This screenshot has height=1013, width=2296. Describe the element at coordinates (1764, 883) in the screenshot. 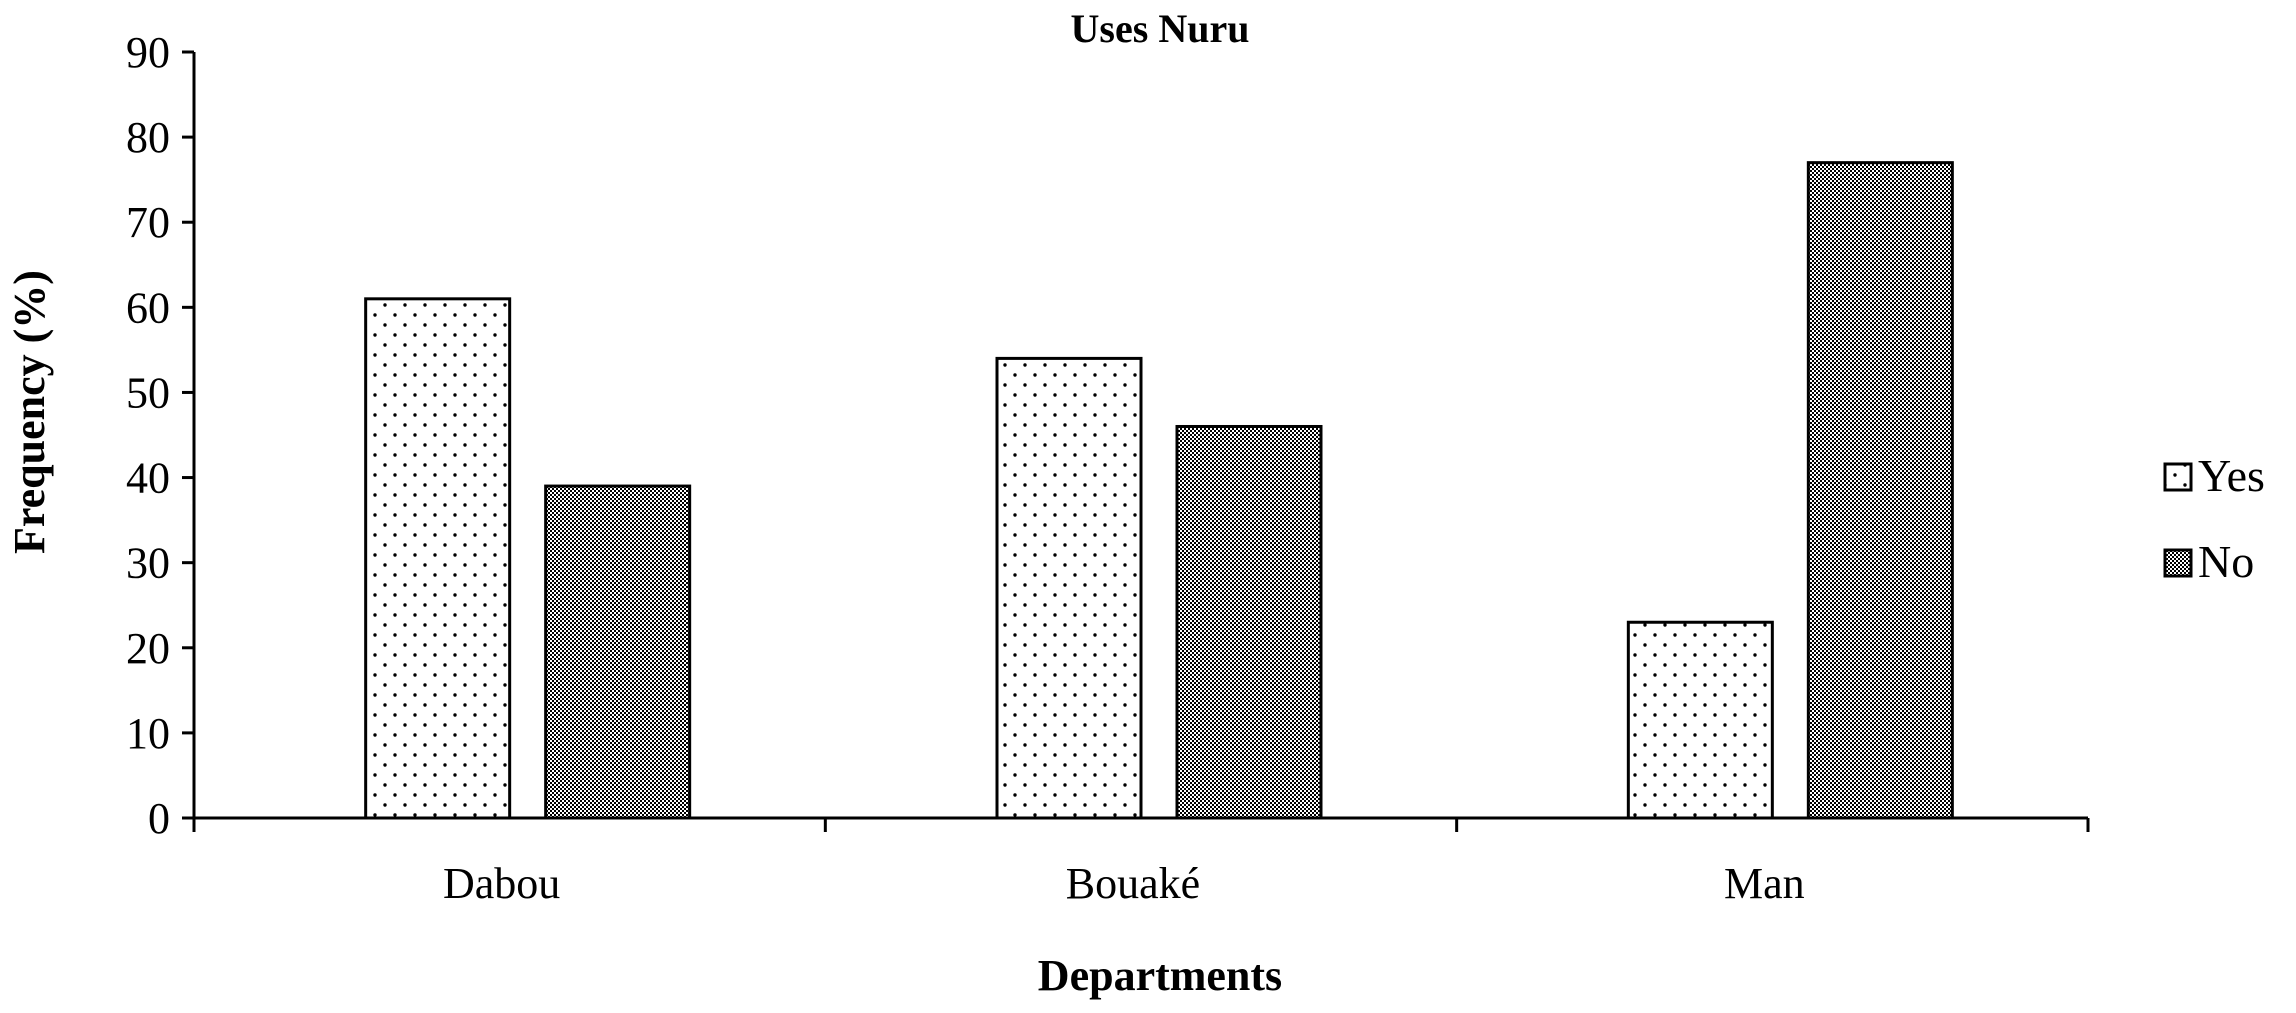

I see `x-tick-label: Man` at that location.